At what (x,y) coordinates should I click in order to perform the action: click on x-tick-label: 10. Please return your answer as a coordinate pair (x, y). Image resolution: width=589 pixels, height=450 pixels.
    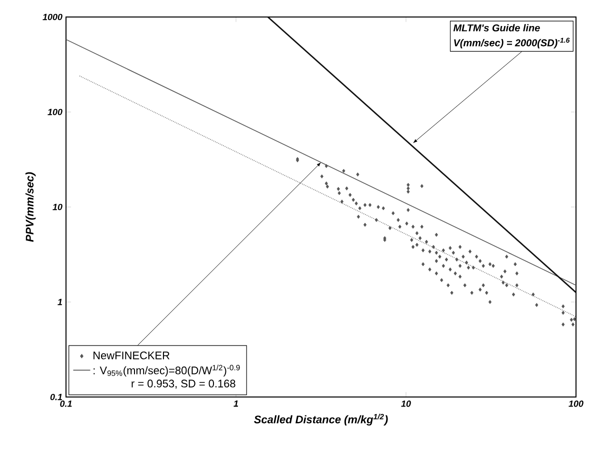
    Looking at the image, I should click on (406, 403).